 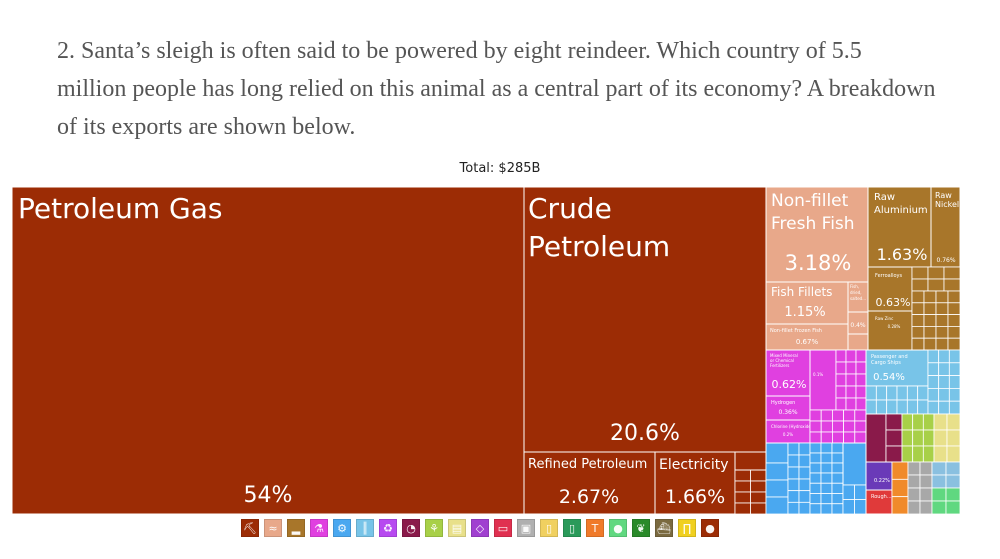 What do you see at coordinates (572, 528) in the screenshot?
I see `door-icon: ▯` at bounding box center [572, 528].